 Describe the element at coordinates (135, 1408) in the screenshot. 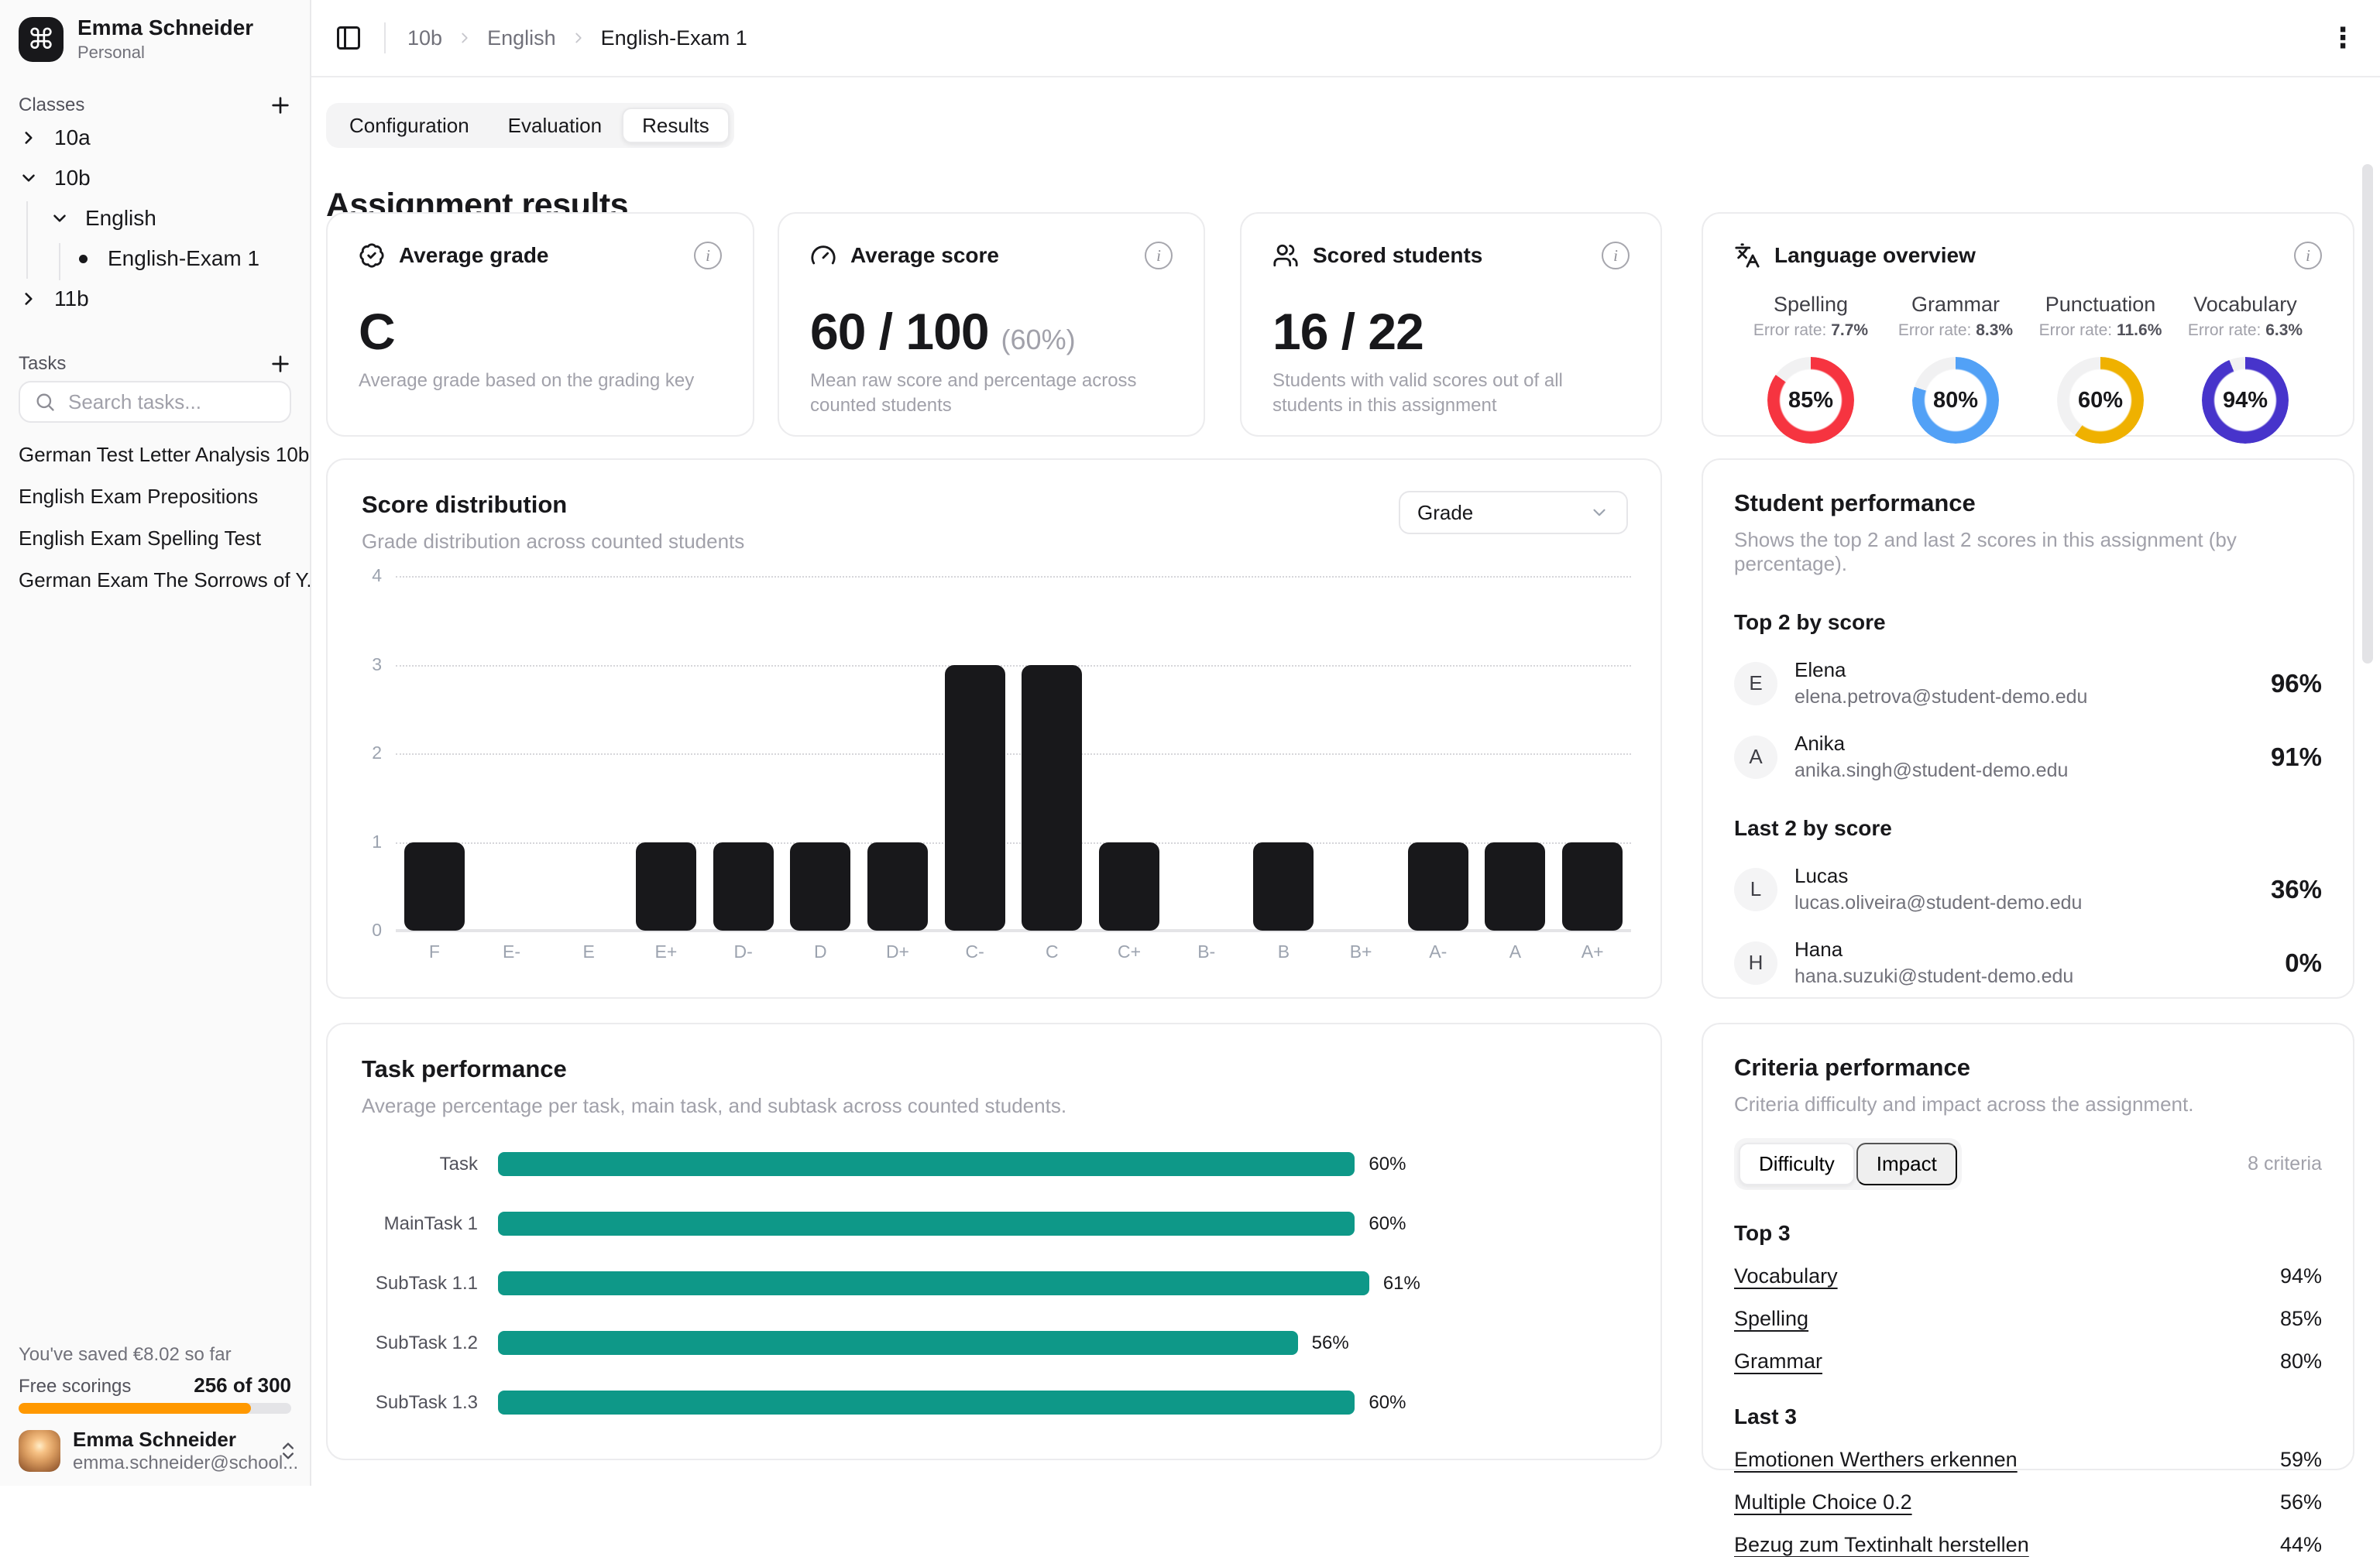

I see `free-scorings-progress-fill` at that location.